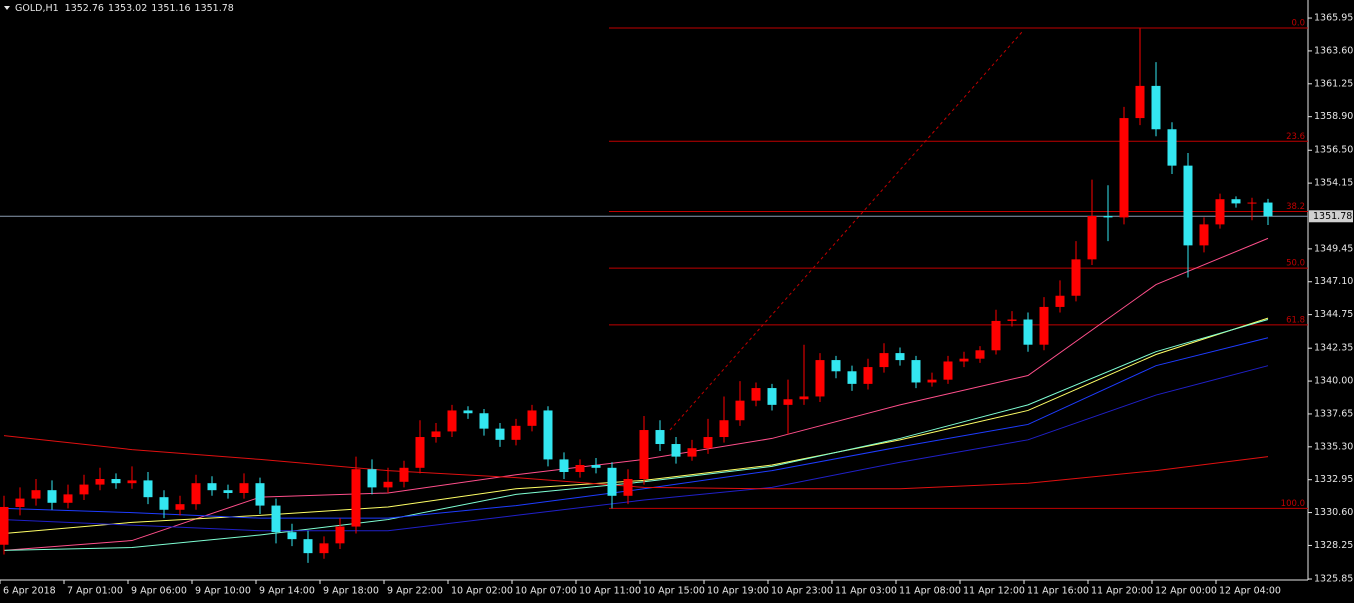 The height and width of the screenshot is (603, 1354). What do you see at coordinates (159, 591) in the screenshot?
I see `x-tick-label: 9 Apr 06:00` at bounding box center [159, 591].